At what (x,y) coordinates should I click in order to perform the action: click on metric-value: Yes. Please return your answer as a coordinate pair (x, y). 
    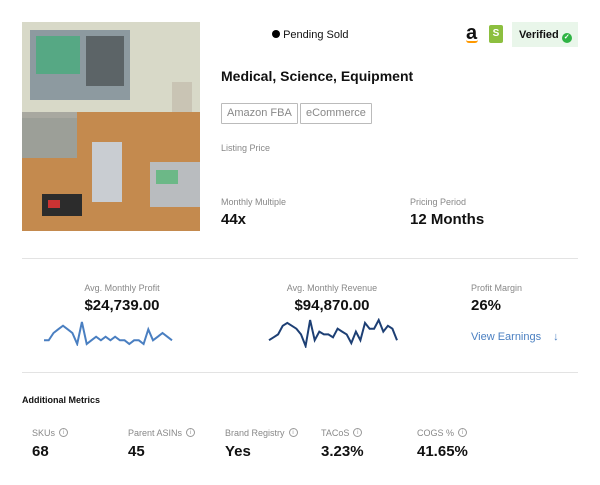
    Looking at the image, I should click on (238, 451).